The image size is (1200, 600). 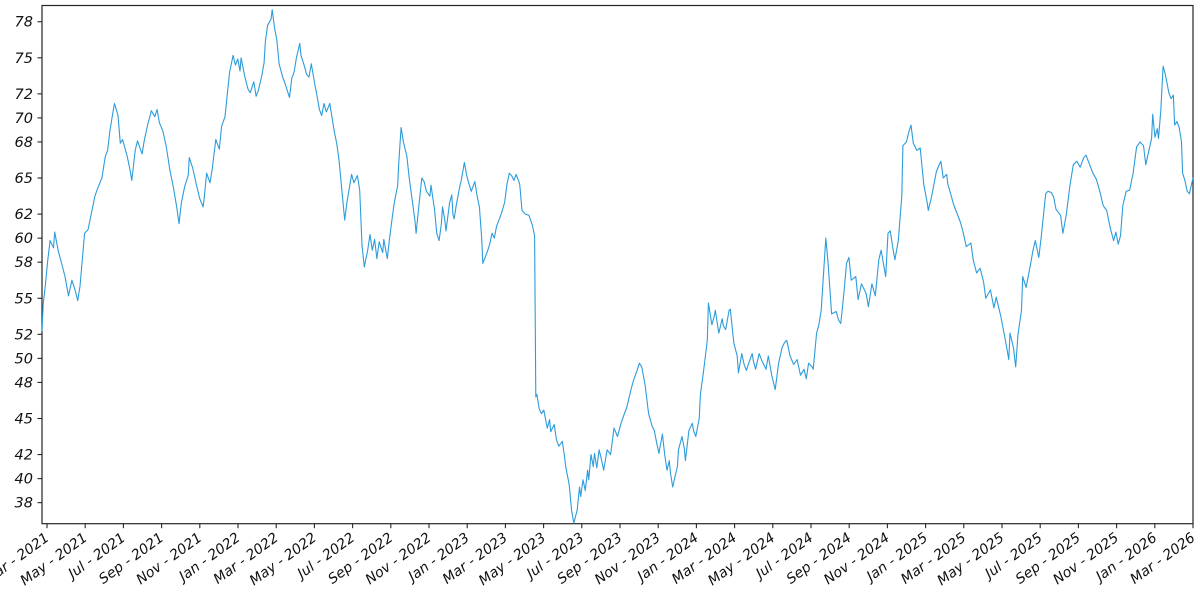 I want to click on y-tick-label: 45, so click(x=24, y=419).